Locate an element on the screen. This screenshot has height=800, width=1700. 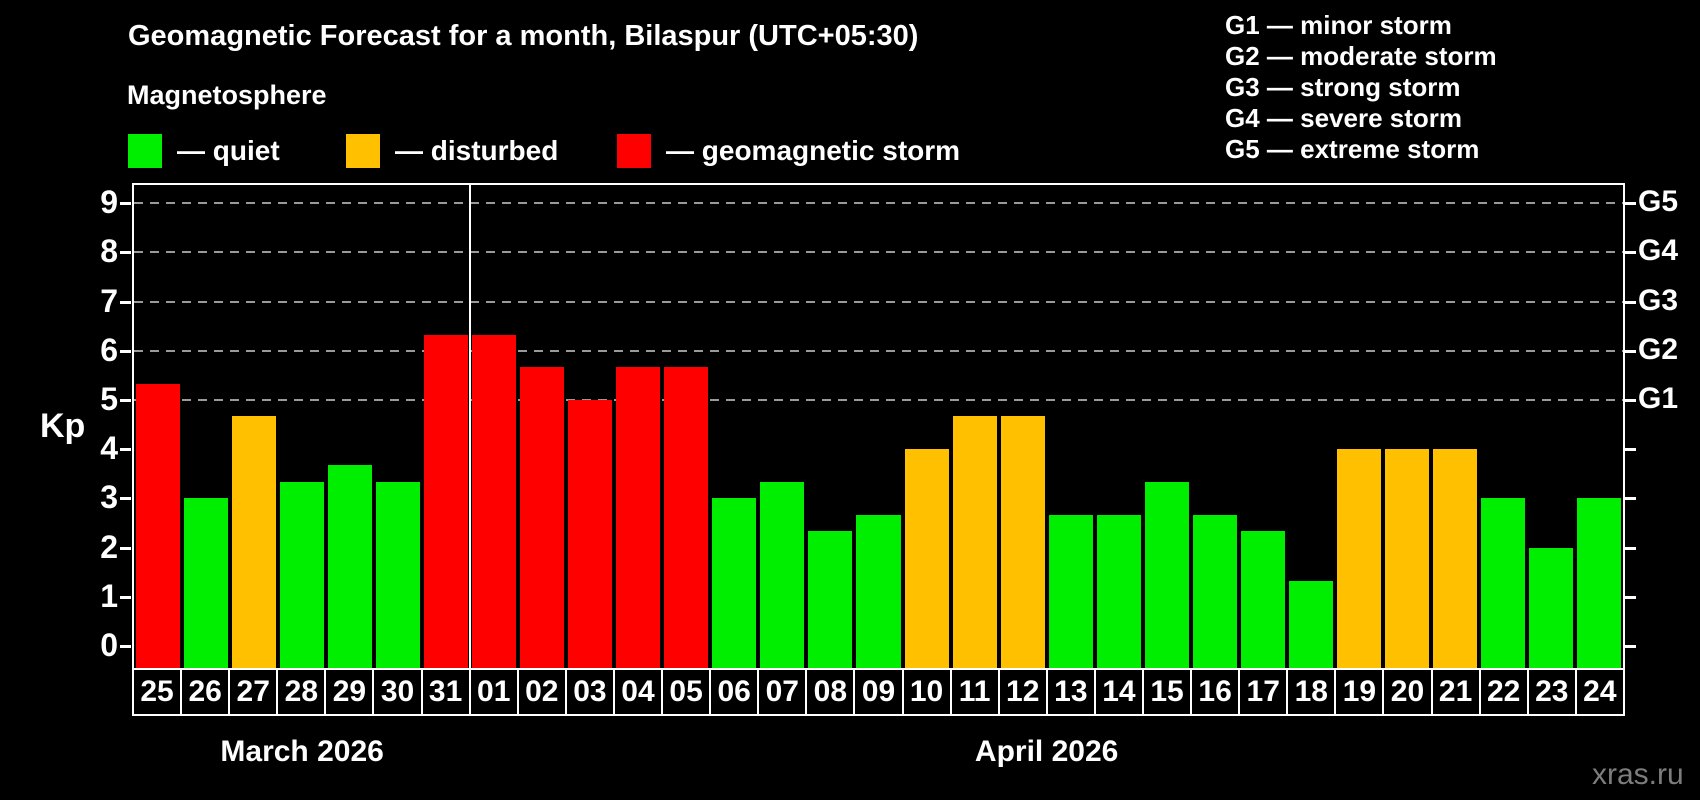
date-cell-29: 29 is located at coordinates (349, 692).